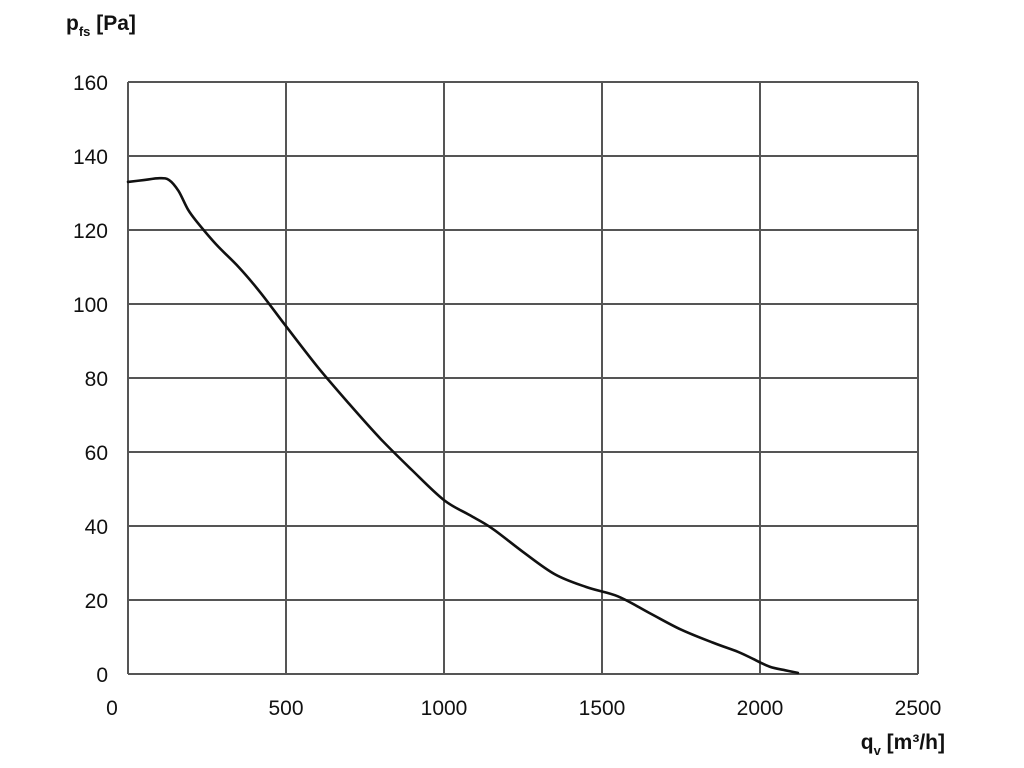 The height and width of the screenshot is (768, 1024). Describe the element at coordinates (96, 453) in the screenshot. I see `y-tick-label: 60` at that location.